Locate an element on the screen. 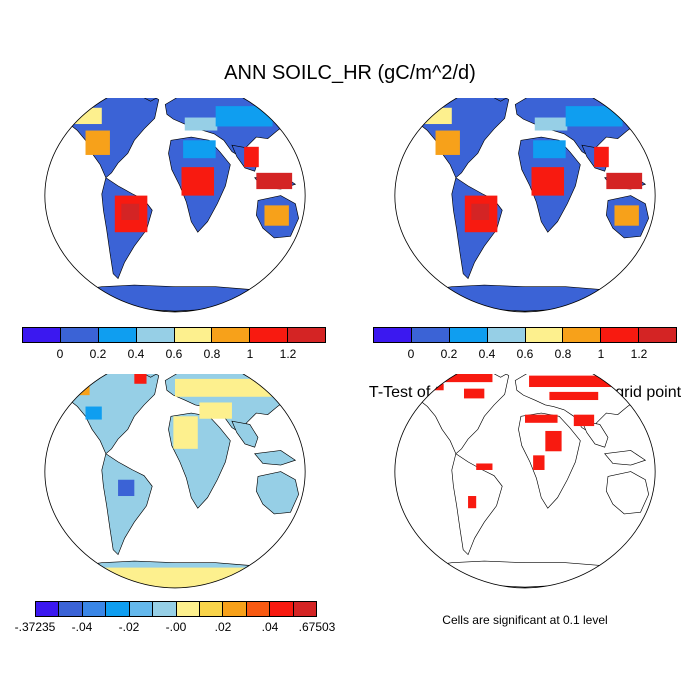  colorbar-difference-labels: -.37235 -.04 -.02 -.00 .02 .04 .67503 is located at coordinates (175, 628).